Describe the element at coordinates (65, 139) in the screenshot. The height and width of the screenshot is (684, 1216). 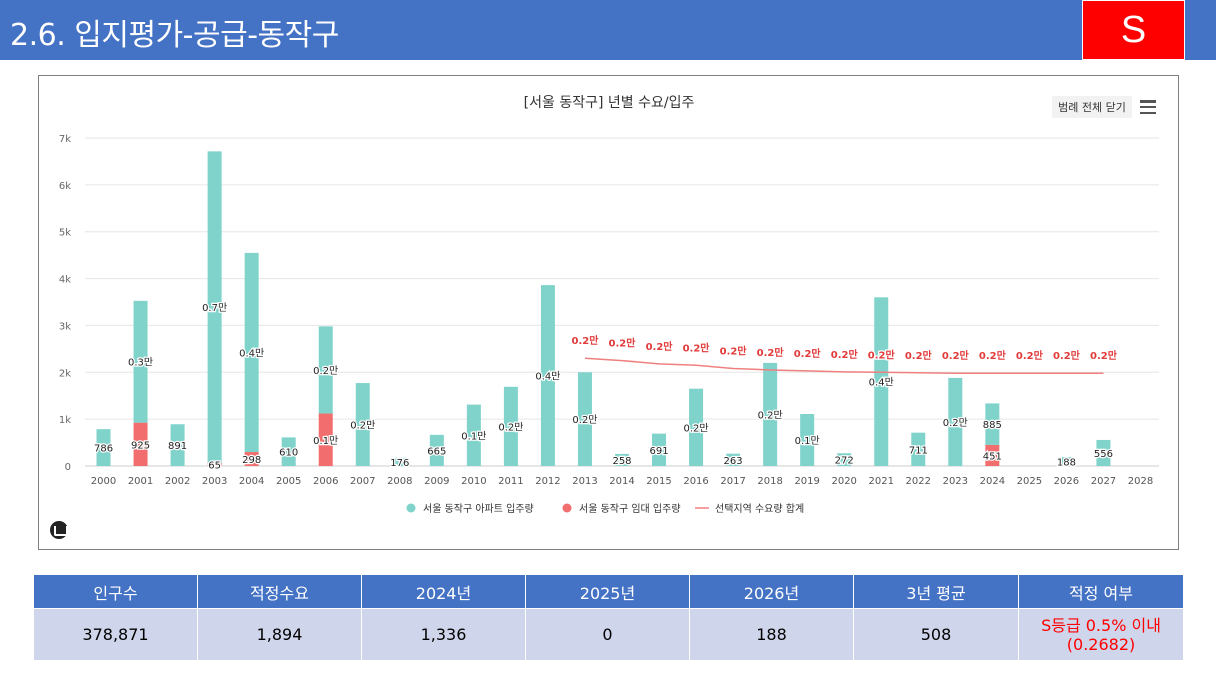
I see `y-tick-label: 7k` at that location.